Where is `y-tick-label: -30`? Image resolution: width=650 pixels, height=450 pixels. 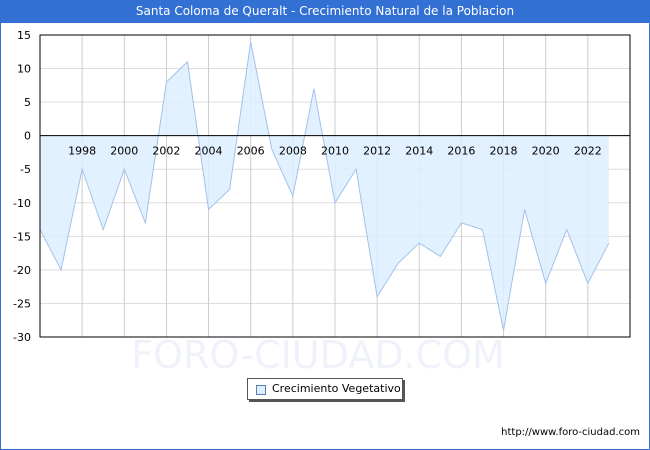 y-tick-label: -30 is located at coordinates (22, 337).